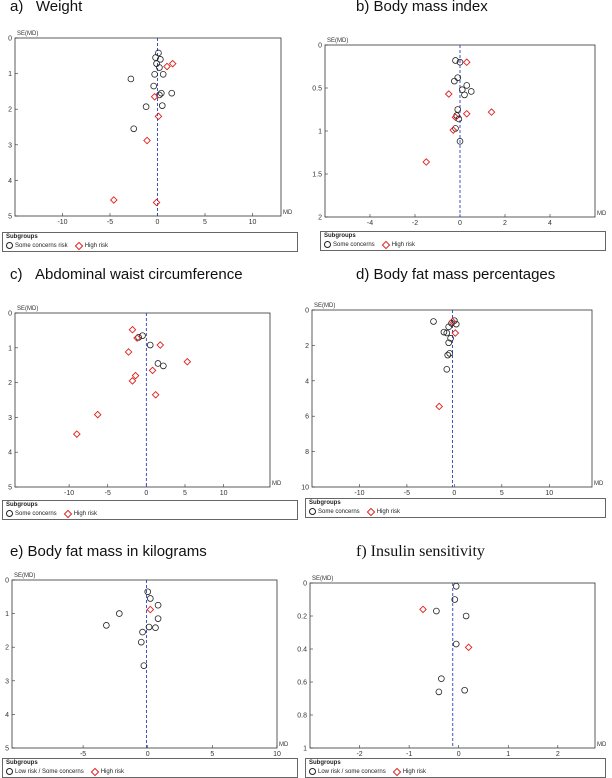 The image size is (612, 778). I want to click on panel-e-legend-series-b: High risk, so click(112, 771).